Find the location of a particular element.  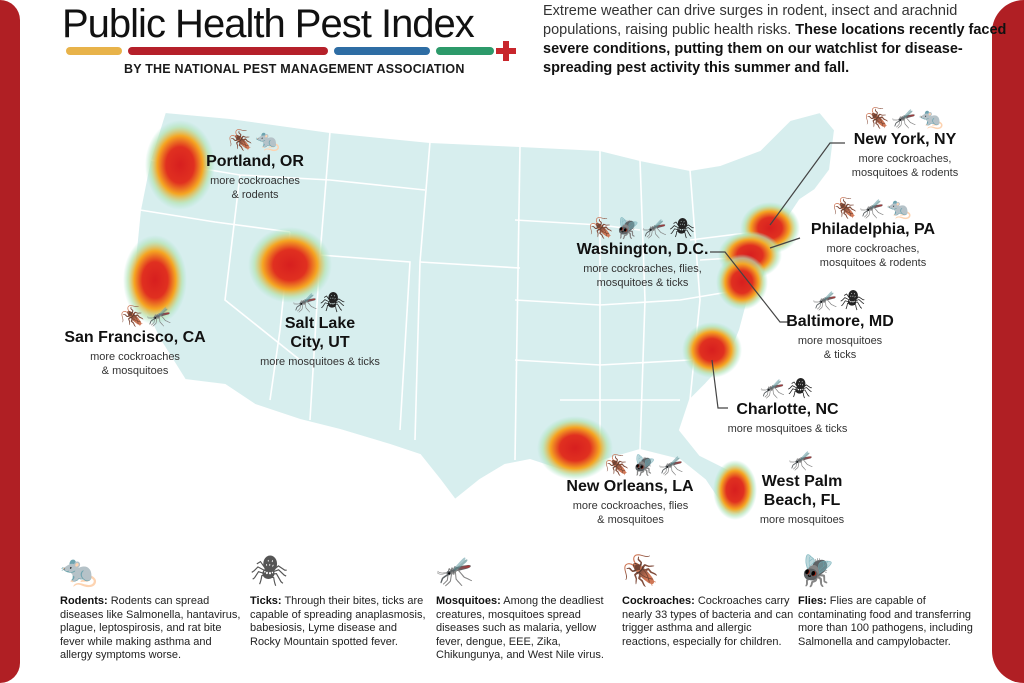

city-name: Baltimore, MD is located at coordinates (840, 321).